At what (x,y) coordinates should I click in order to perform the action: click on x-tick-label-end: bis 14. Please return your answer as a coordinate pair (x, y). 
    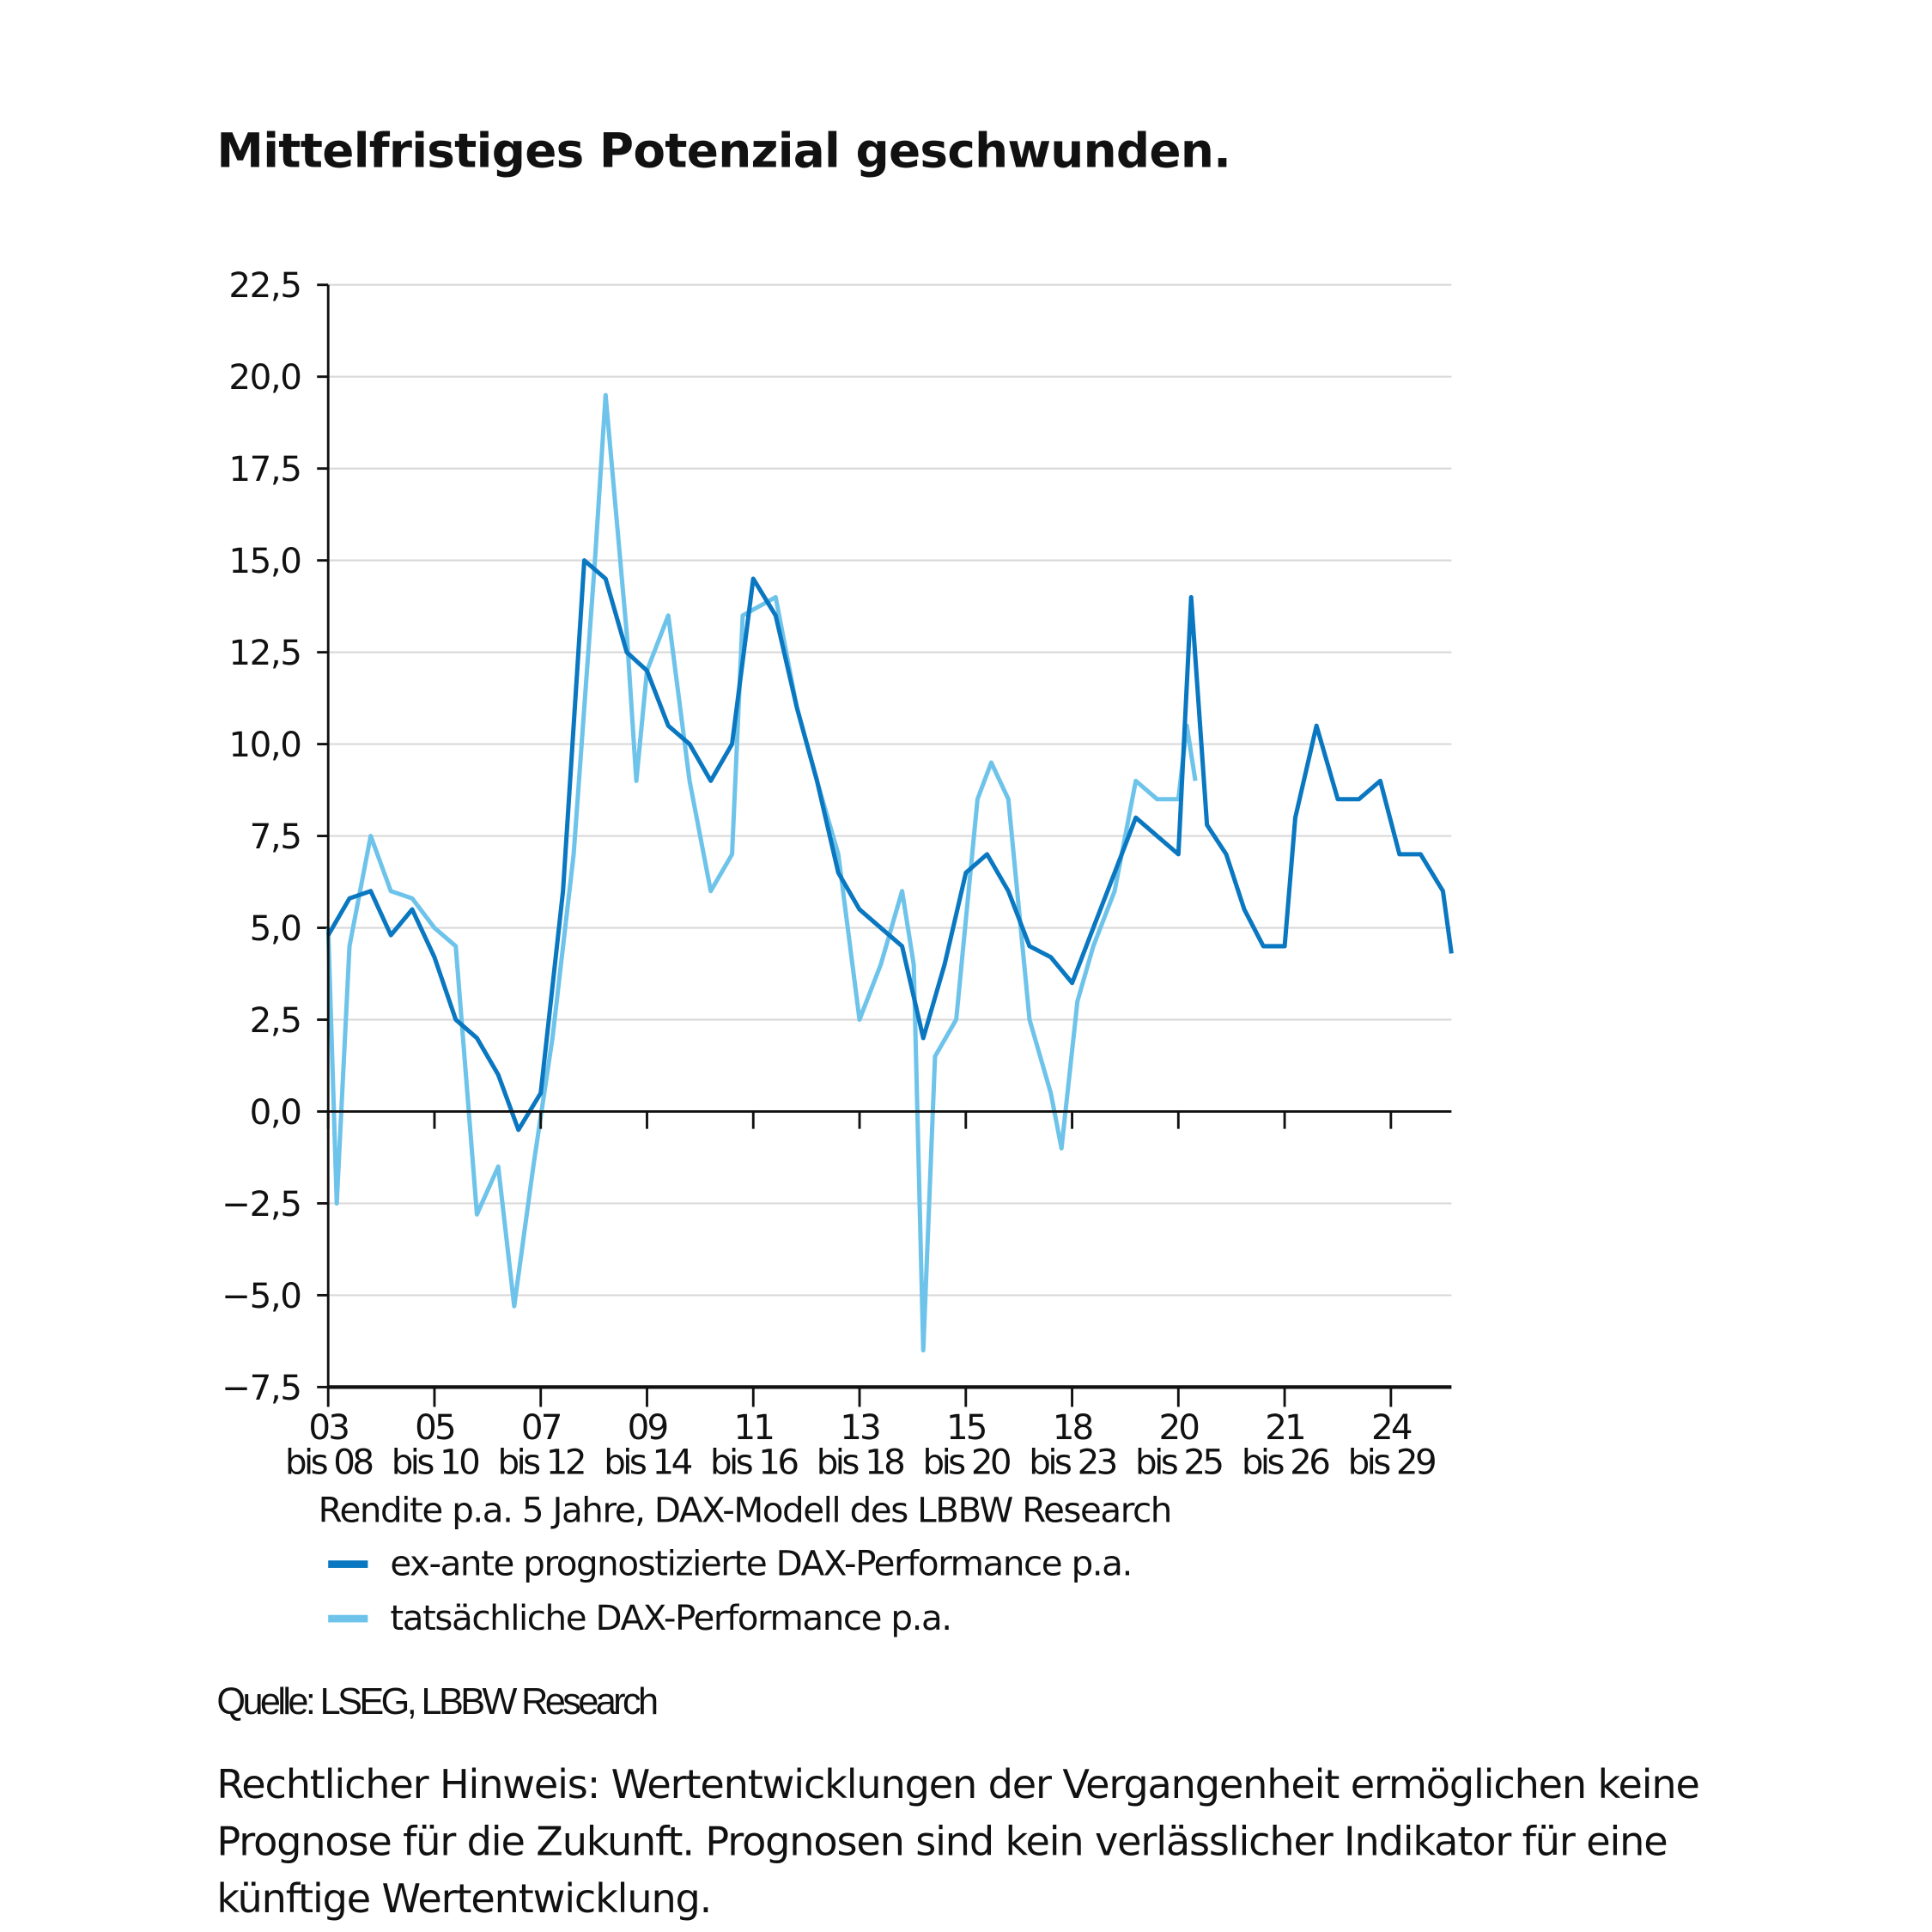
    Looking at the image, I should click on (647, 1462).